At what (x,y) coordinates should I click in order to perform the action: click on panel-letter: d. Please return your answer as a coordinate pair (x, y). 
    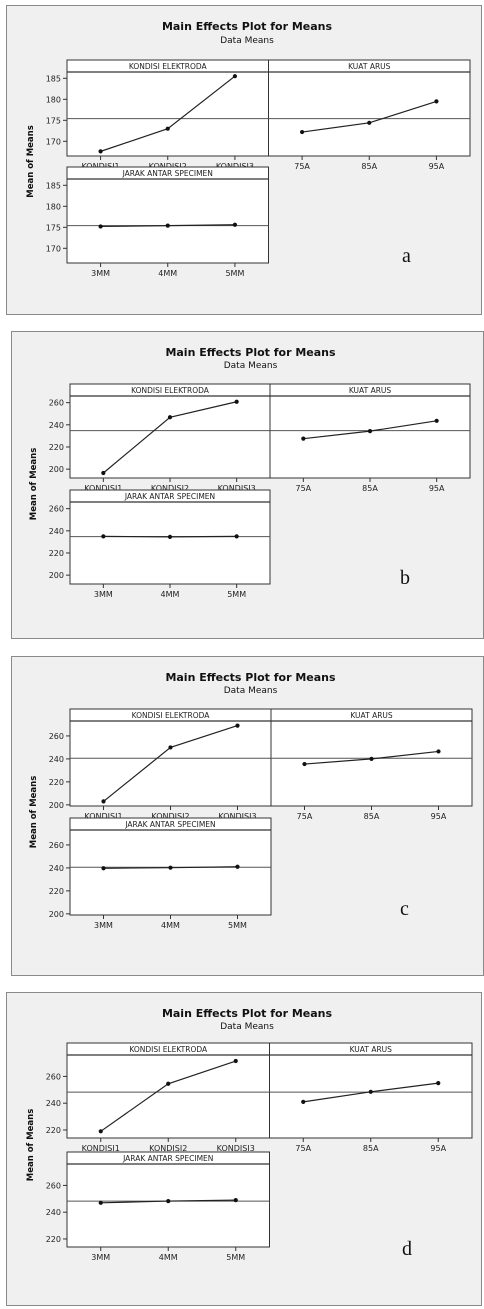
    Looking at the image, I should click on (407, 1249).